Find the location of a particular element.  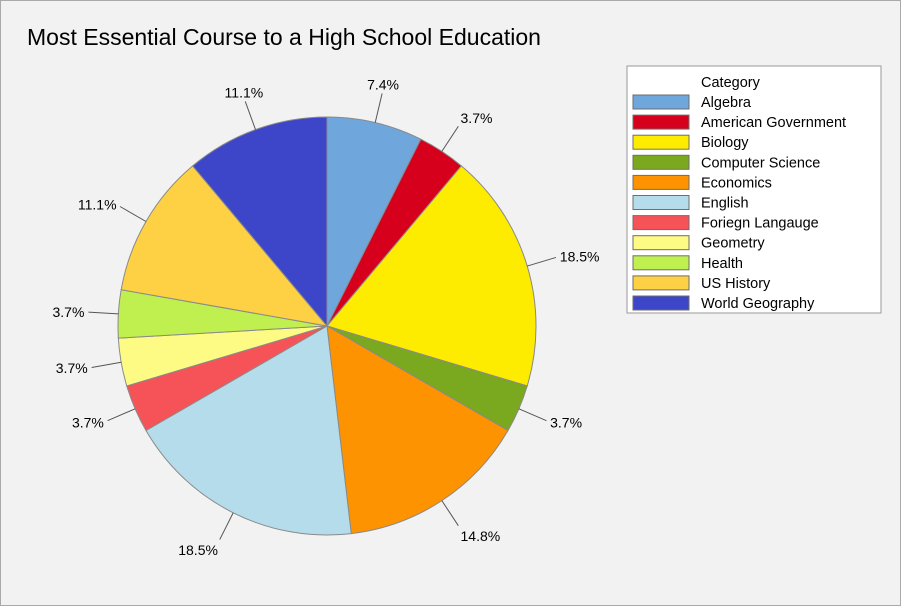

legend-label: American Government is located at coordinates (773, 123).